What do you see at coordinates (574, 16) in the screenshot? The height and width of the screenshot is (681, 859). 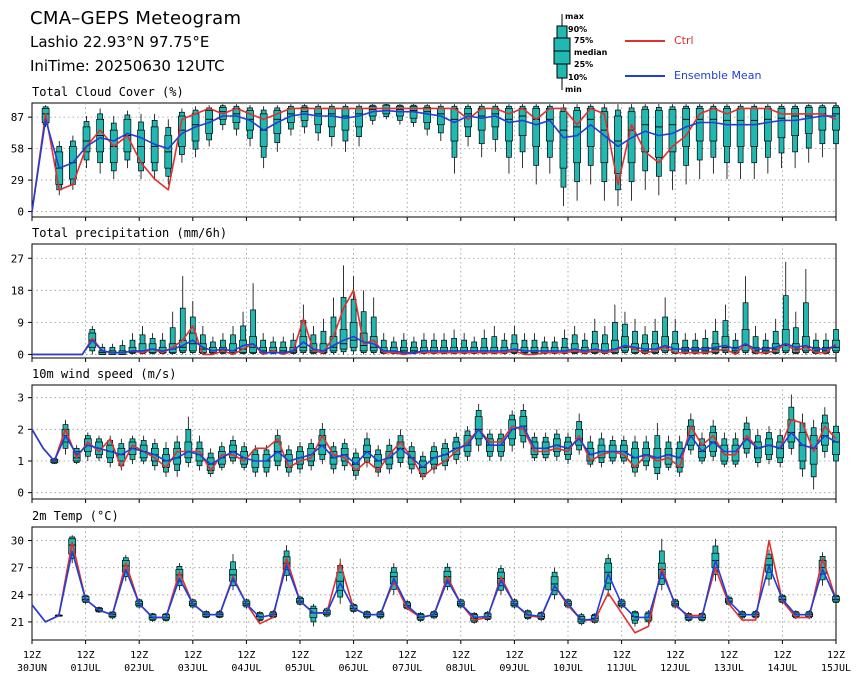 I see `legend-max-label: max` at bounding box center [574, 16].